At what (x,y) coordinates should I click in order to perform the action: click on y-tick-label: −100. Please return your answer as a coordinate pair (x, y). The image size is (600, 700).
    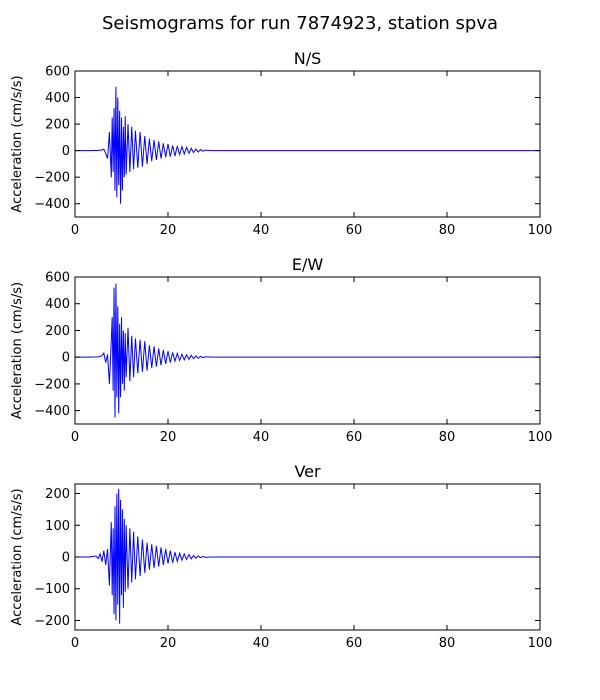
    Looking at the image, I should click on (52, 589).